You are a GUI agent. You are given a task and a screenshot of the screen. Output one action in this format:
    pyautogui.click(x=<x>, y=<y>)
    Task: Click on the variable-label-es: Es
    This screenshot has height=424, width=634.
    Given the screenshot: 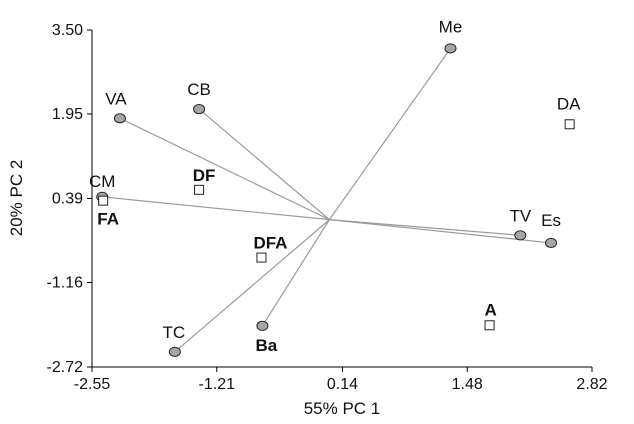 What is the action you would take?
    pyautogui.click(x=551, y=220)
    